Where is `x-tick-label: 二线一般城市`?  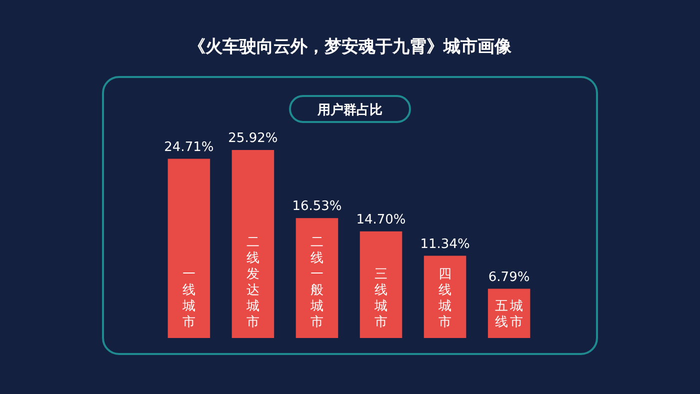
x-tick-label: 二线一般城市 is located at coordinates (316, 282).